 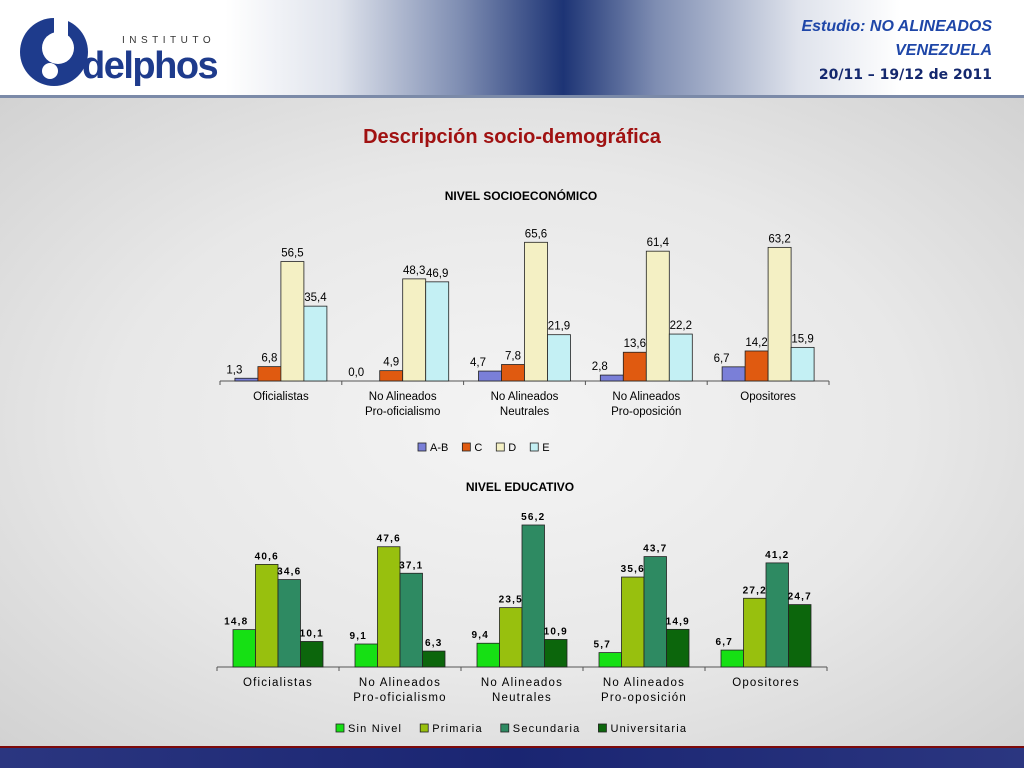 I want to click on data-label: 46,9, so click(x=437, y=274).